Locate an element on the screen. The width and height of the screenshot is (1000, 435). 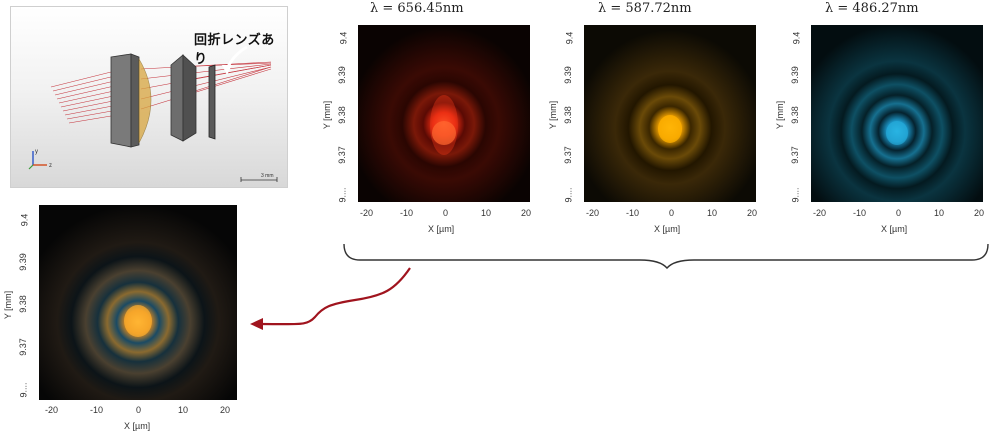
title-blue-wavelength: λ = 486.27nm is located at coordinates (872, 8).